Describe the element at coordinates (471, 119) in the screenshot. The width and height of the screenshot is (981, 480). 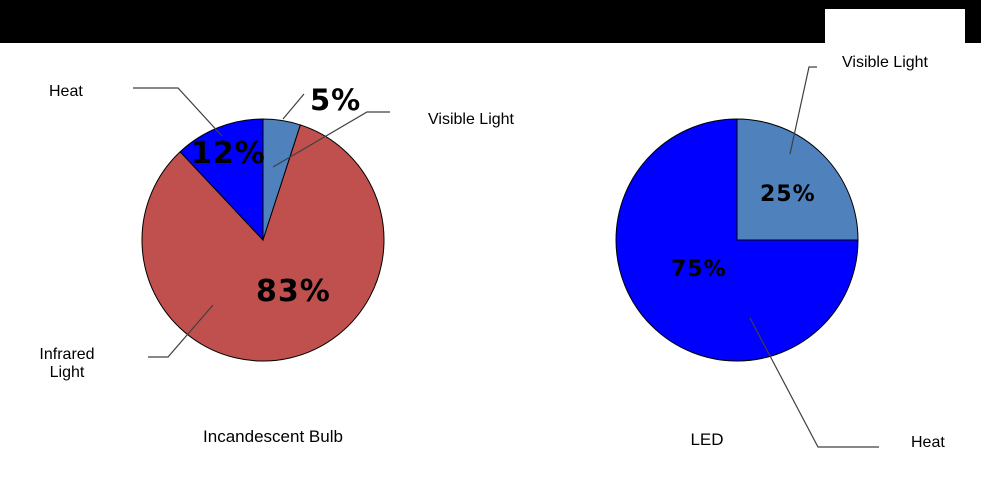
I see `callout-label-visible-light-incandescent: Visible Light` at that location.